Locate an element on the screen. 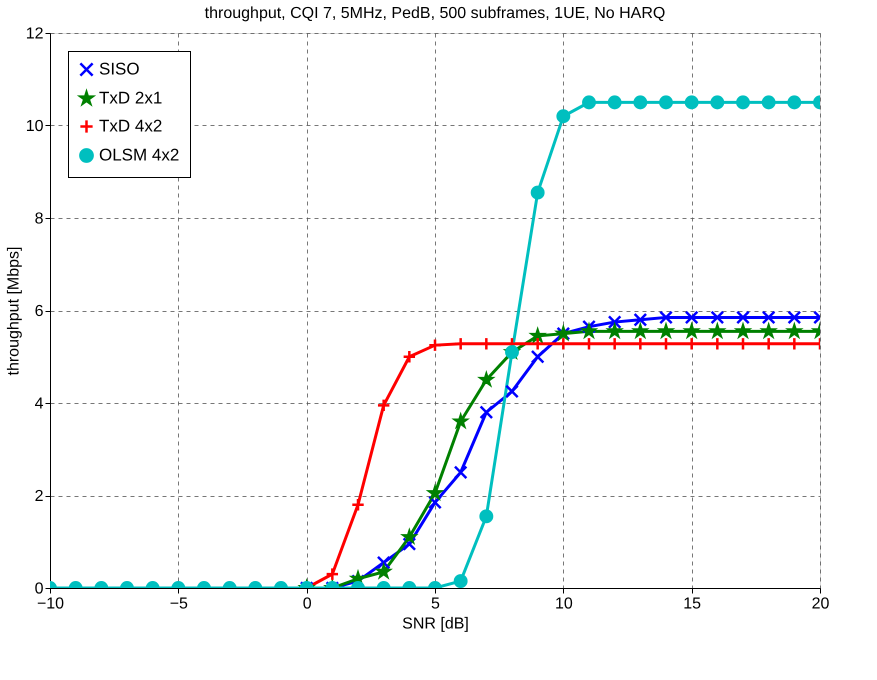 The image size is (877, 680). x-tick-label: 10 is located at coordinates (563, 604).